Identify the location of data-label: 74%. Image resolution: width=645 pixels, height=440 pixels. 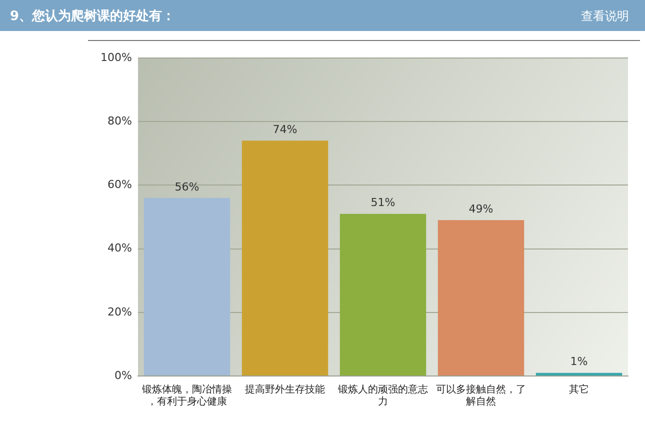
(285, 129).